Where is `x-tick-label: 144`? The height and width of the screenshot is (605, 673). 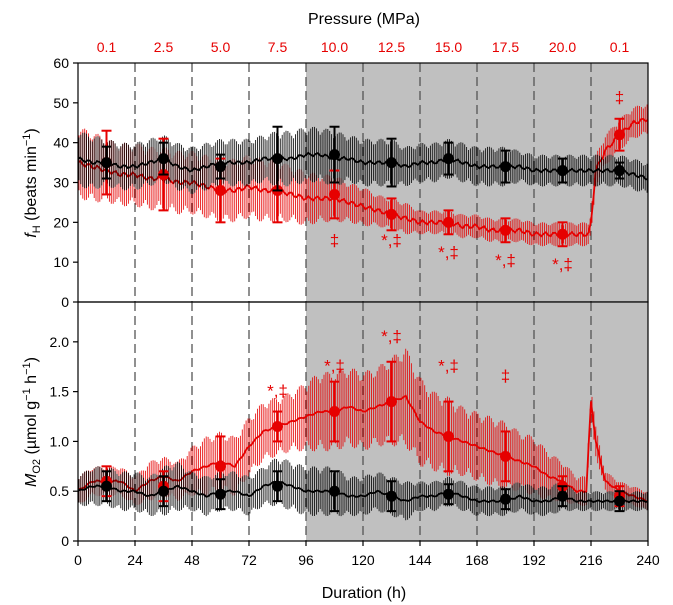 x-tick-label: 144 is located at coordinates (420, 560).